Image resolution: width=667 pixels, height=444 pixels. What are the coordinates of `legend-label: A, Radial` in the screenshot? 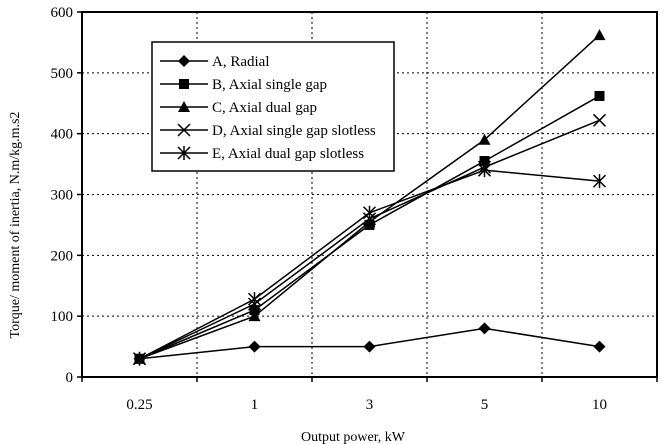 It's located at (241, 62).